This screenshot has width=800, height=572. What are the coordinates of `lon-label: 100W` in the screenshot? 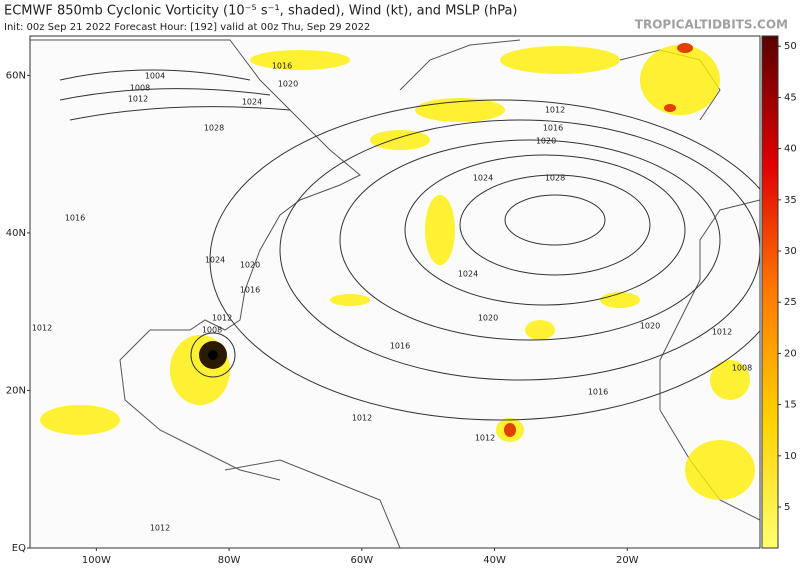 It's located at (96, 560).